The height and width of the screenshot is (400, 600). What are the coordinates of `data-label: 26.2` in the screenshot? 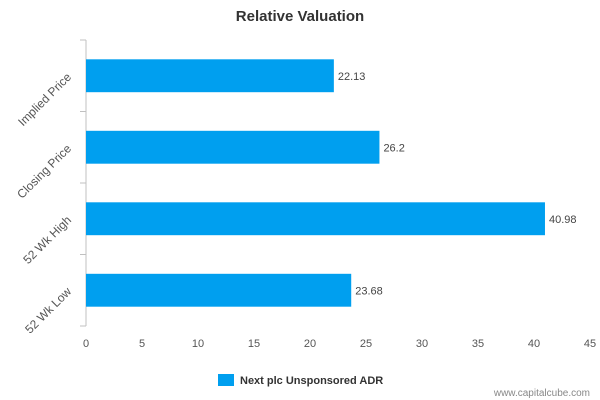 It's located at (393, 148).